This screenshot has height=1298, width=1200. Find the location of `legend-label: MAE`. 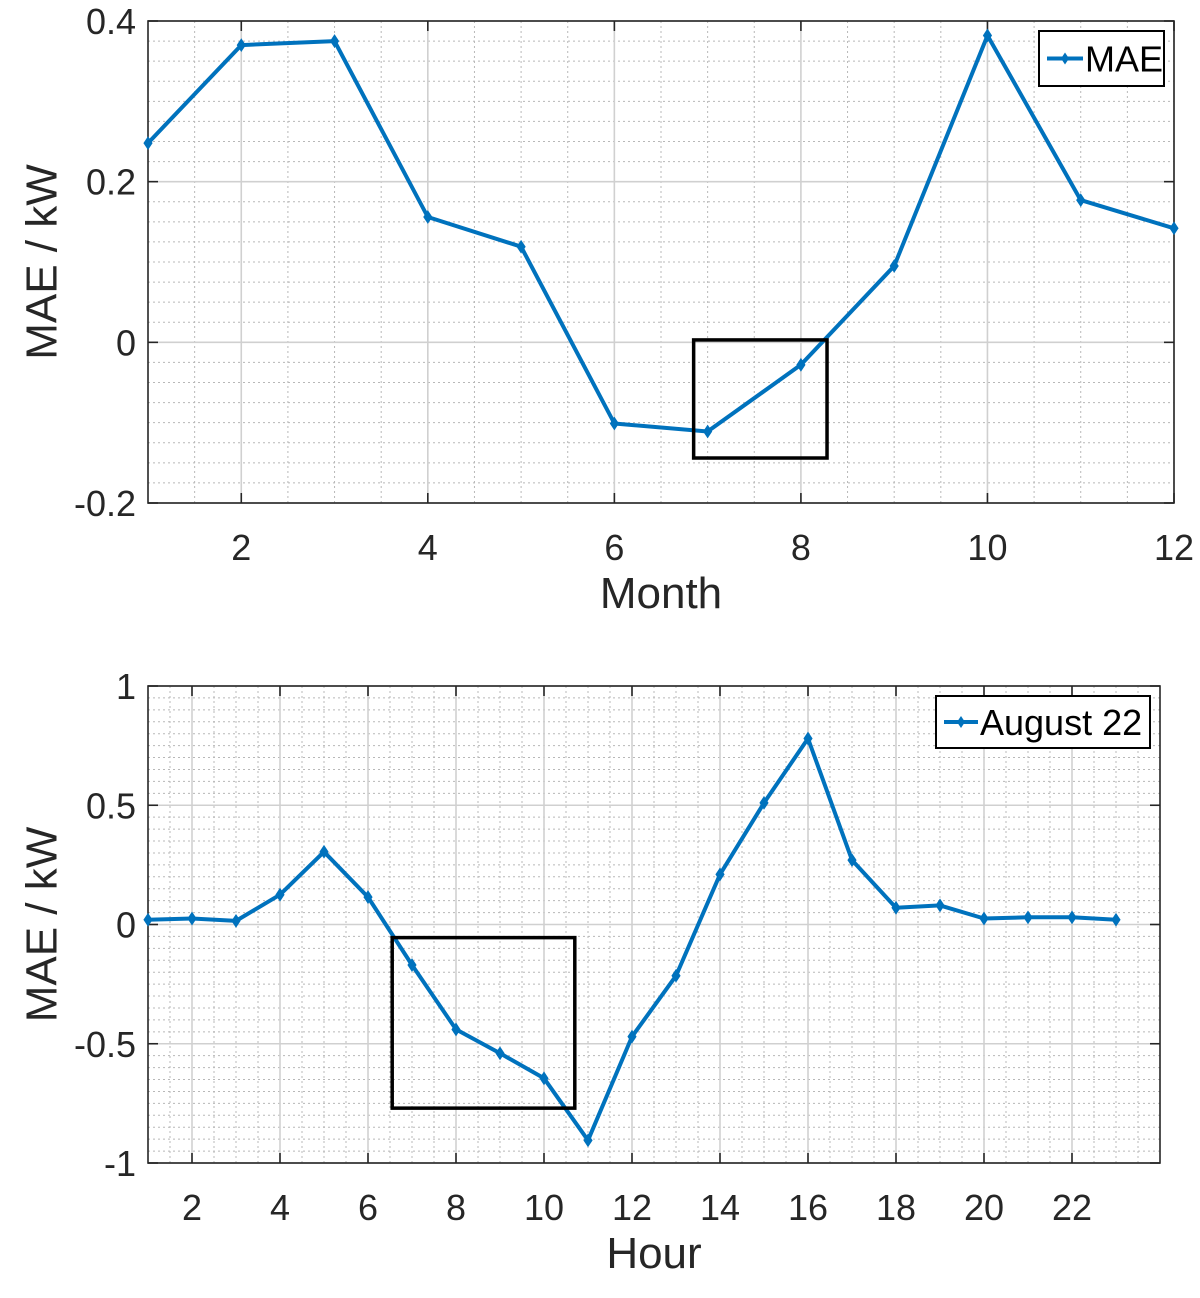

legend-label: MAE is located at coordinates (1124, 59).